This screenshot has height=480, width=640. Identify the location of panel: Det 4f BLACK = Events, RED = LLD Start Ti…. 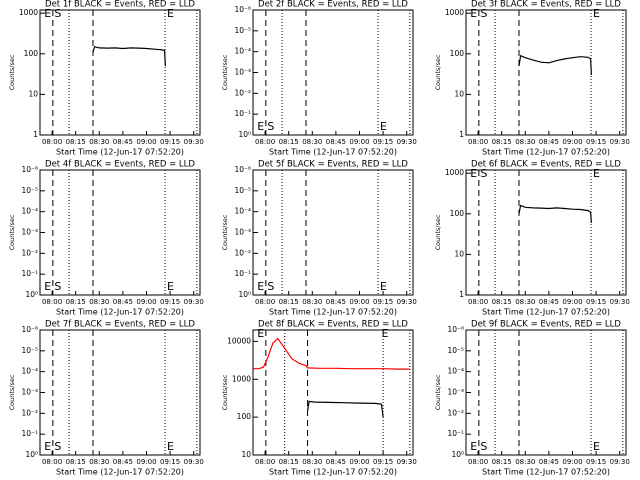
(106, 238).